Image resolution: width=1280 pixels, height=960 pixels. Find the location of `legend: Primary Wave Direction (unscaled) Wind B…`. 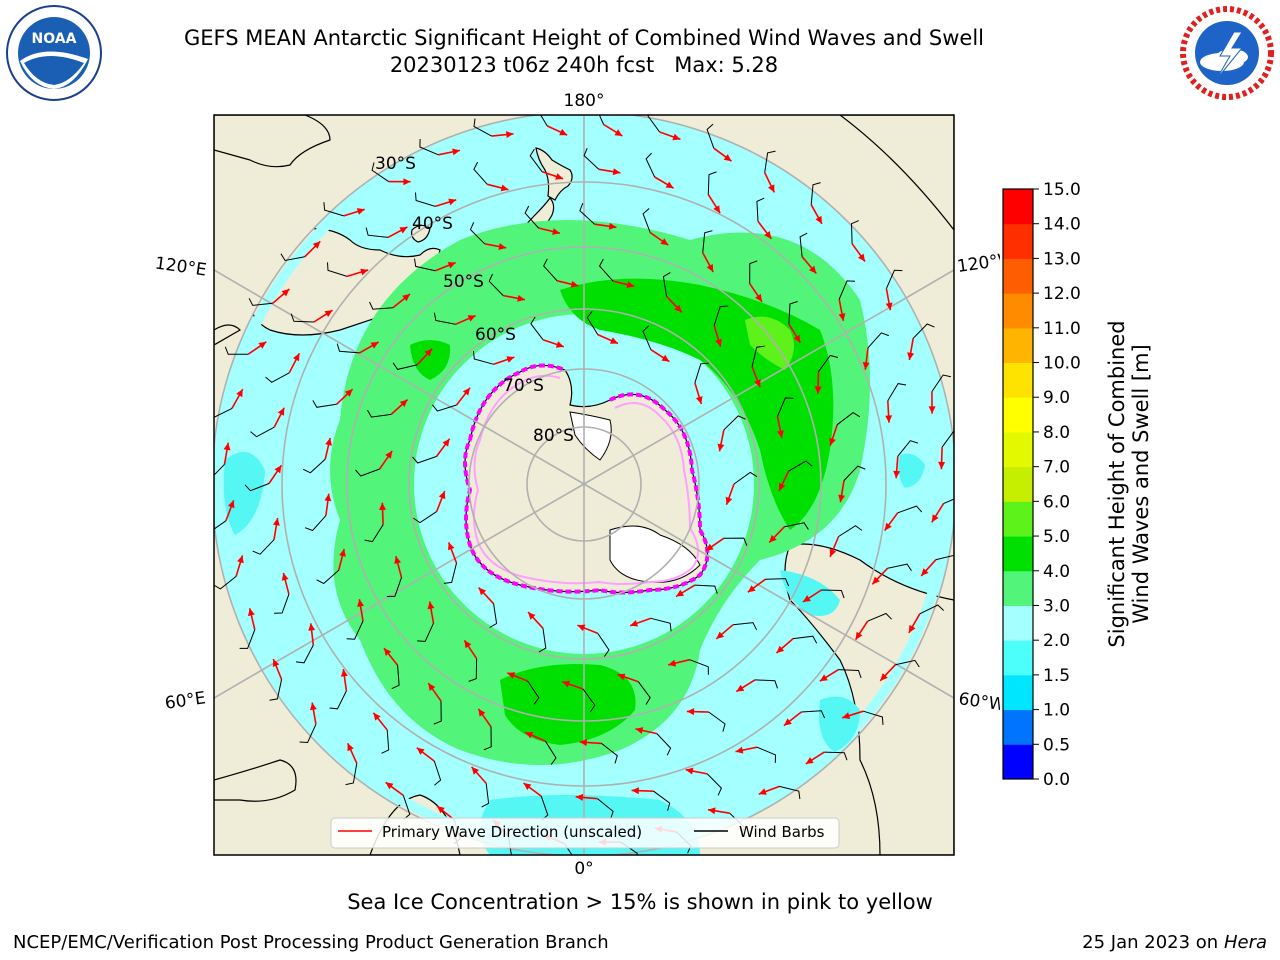

legend: Primary Wave Direction (unscaled) Wind B… is located at coordinates (585, 833).